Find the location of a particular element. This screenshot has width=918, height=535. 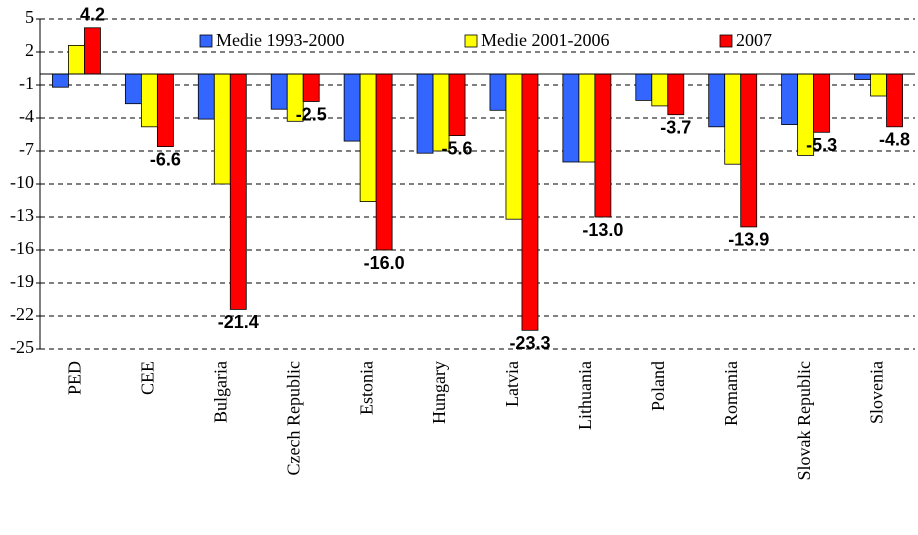

legend-label: Medie 2001-2006 is located at coordinates (545, 40).